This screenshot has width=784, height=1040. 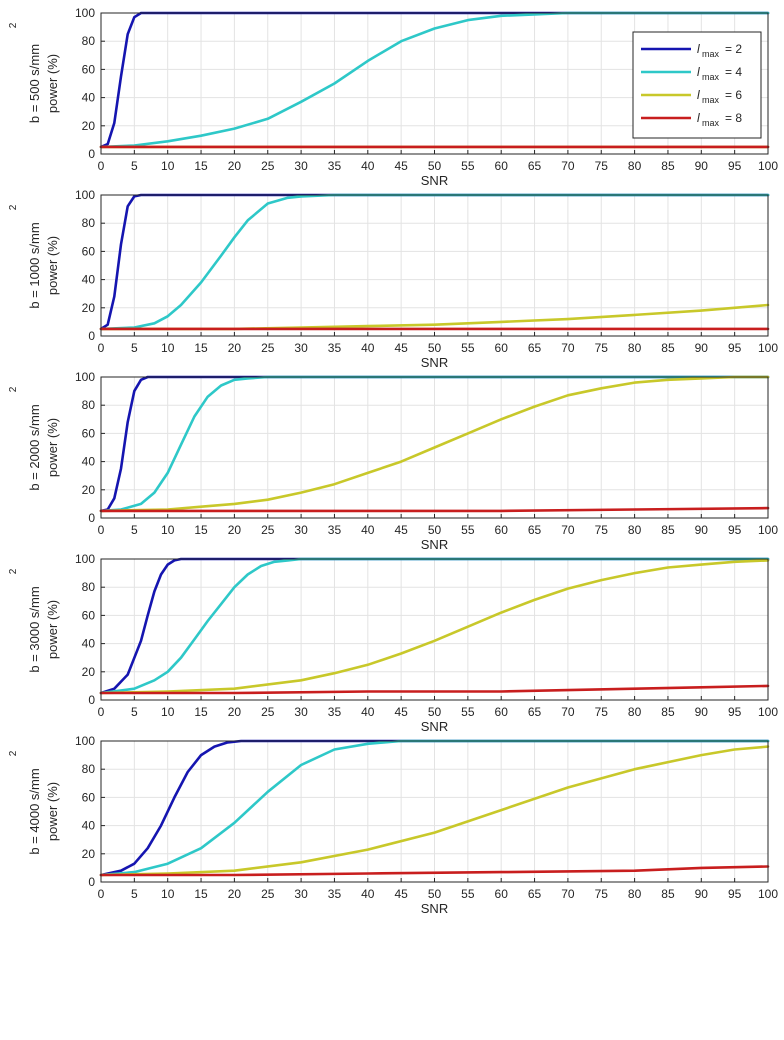 I want to click on y-axis-label-bvalue: b = 1000 s/mm, so click(x=34, y=265).